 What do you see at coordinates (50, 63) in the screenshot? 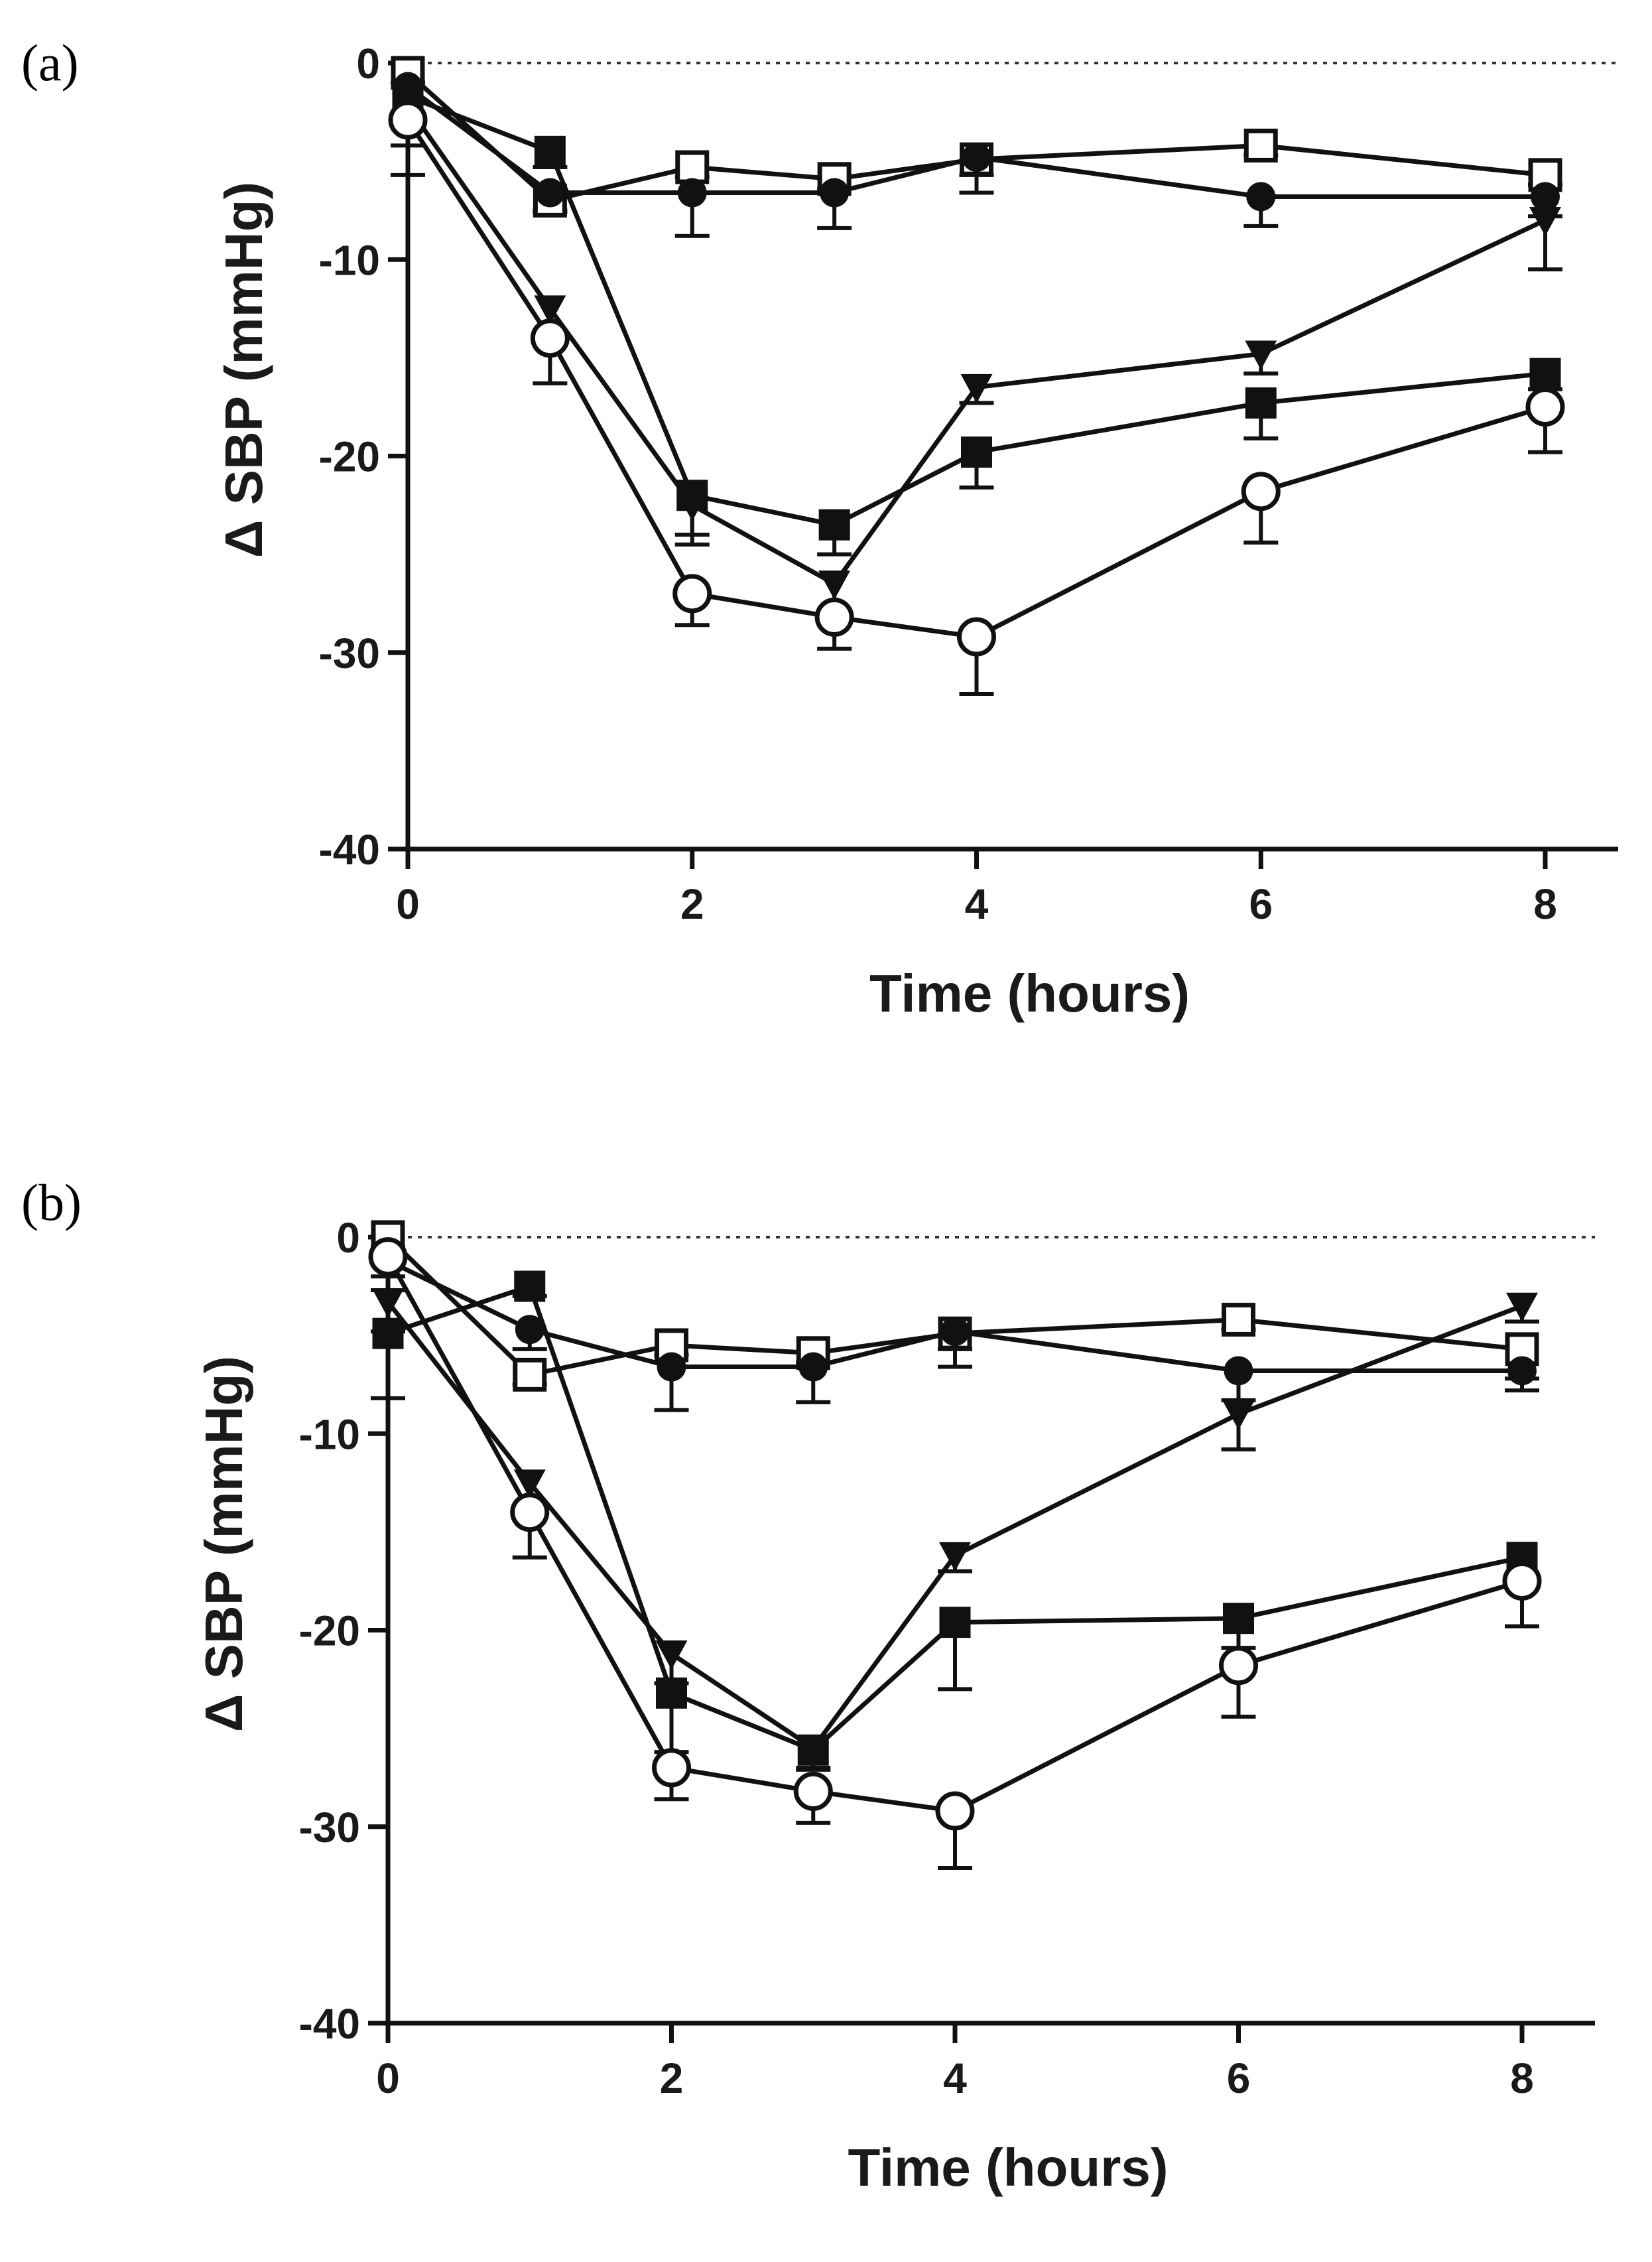
I see `panel-label-a: (a)` at bounding box center [50, 63].